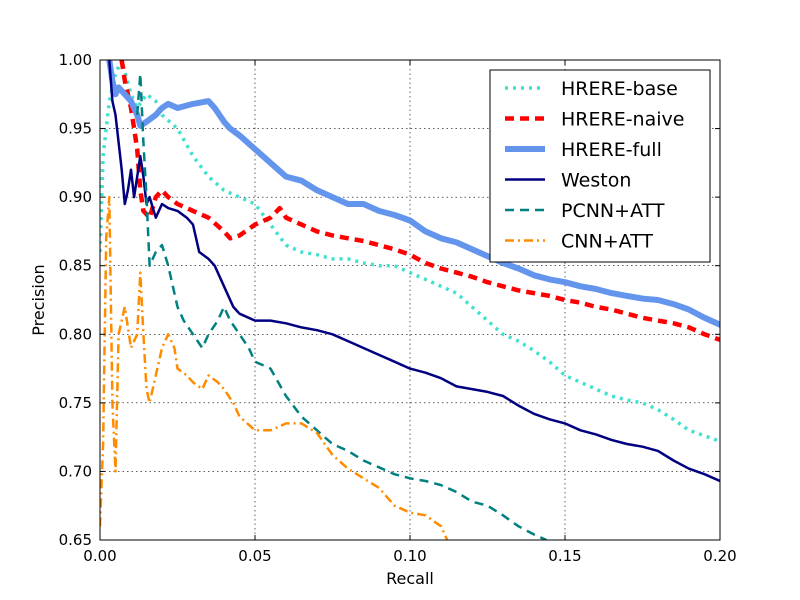 This screenshot has height=600, width=800. What do you see at coordinates (75, 540) in the screenshot?
I see `y-tick-label: 0.65` at bounding box center [75, 540].